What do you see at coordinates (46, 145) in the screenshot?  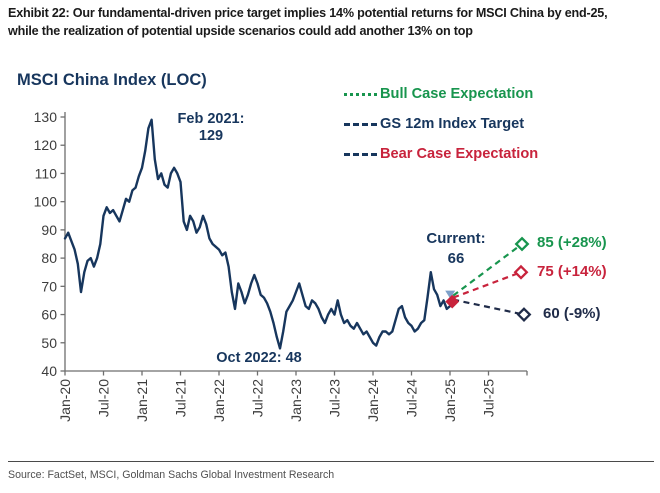 I see `svg-text: 120` at bounding box center [46, 145].